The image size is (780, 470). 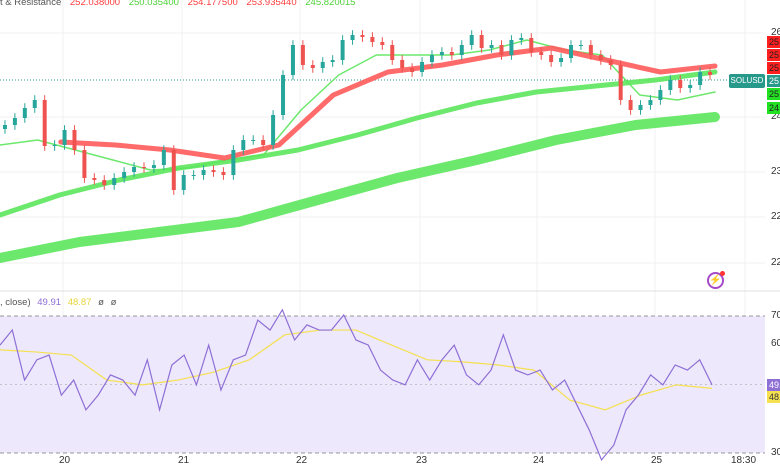 I want to click on x-tick-label: 21, so click(x=184, y=460).